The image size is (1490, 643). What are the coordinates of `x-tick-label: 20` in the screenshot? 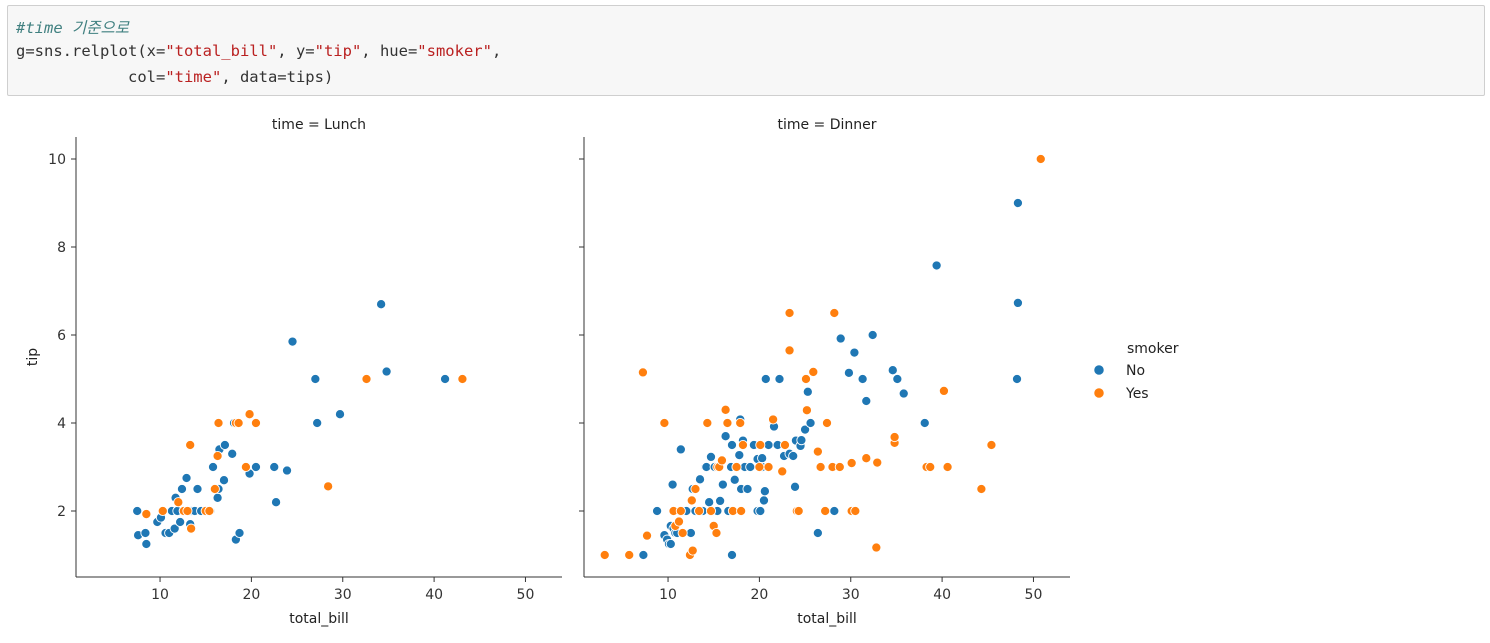 It's located at (759, 595).